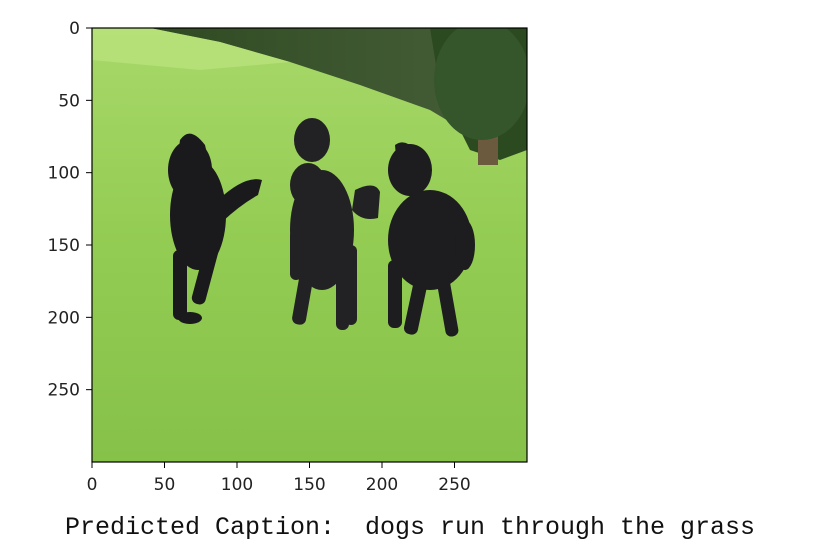  I want to click on y-tick-label: 250, so click(64, 391).